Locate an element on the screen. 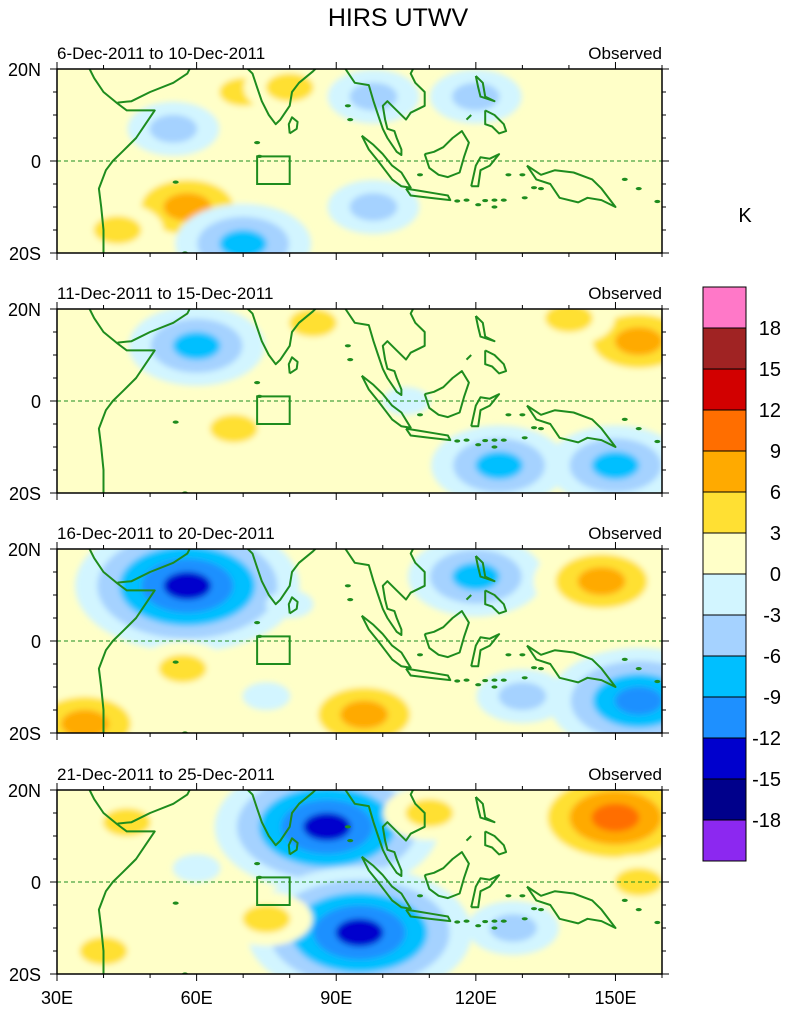  colorbar-label: 18 is located at coordinates (770, 329).